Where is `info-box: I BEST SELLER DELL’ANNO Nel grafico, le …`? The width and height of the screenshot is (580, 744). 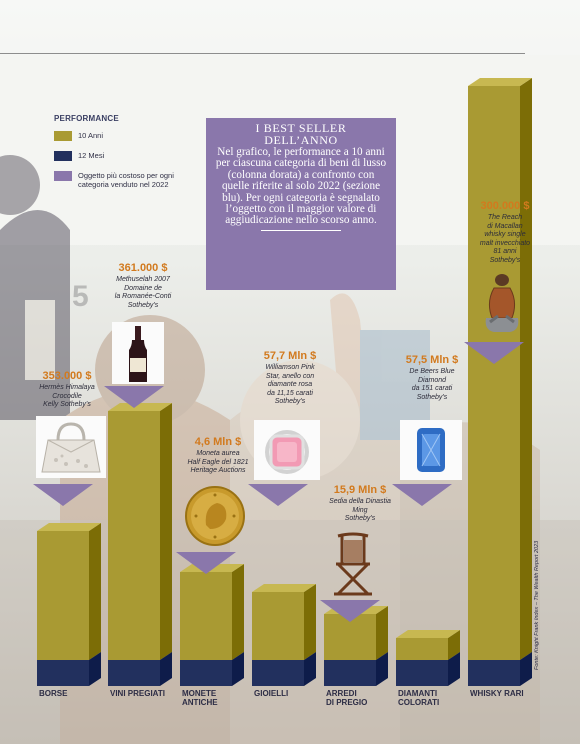 info-box: I BEST SELLER DELL’ANNO Nel grafico, le … is located at coordinates (301, 204).